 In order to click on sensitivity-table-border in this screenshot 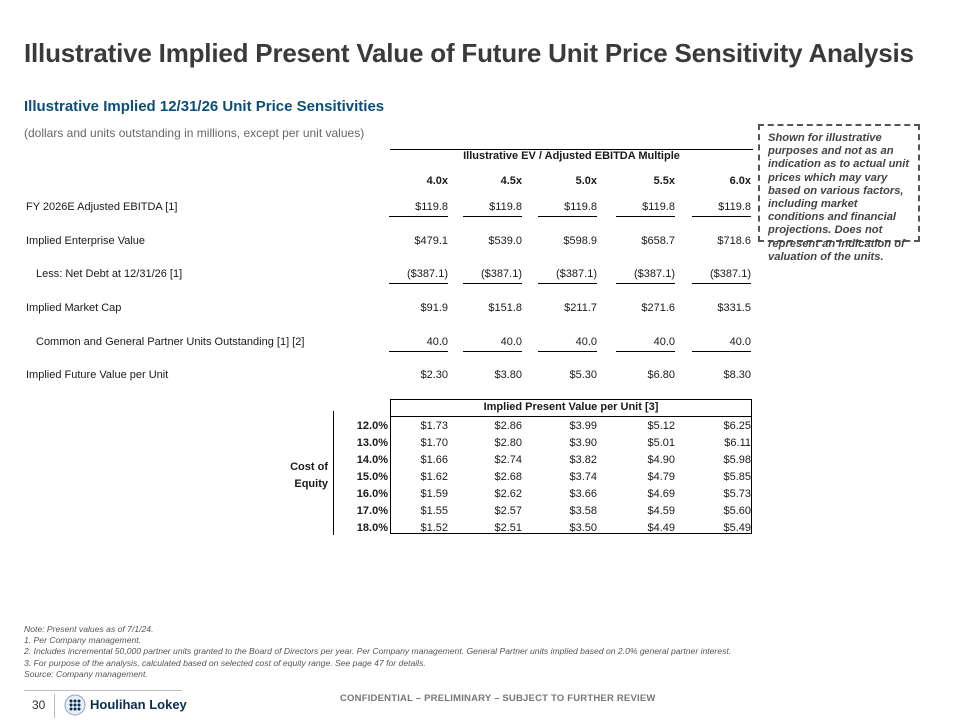, I will do `click(571, 466)`.